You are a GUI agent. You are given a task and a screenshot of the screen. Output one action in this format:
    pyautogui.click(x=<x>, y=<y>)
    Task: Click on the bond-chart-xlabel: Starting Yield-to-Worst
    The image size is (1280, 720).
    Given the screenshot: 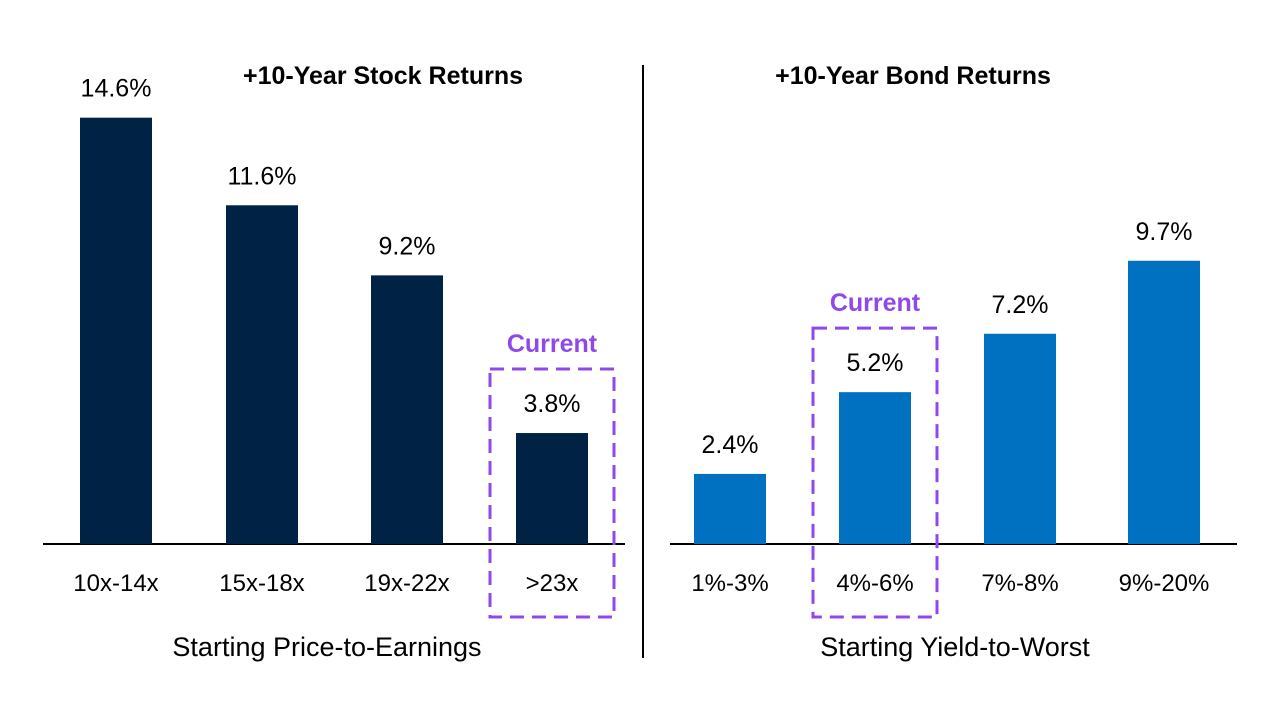 What is the action you would take?
    pyautogui.click(x=955, y=647)
    